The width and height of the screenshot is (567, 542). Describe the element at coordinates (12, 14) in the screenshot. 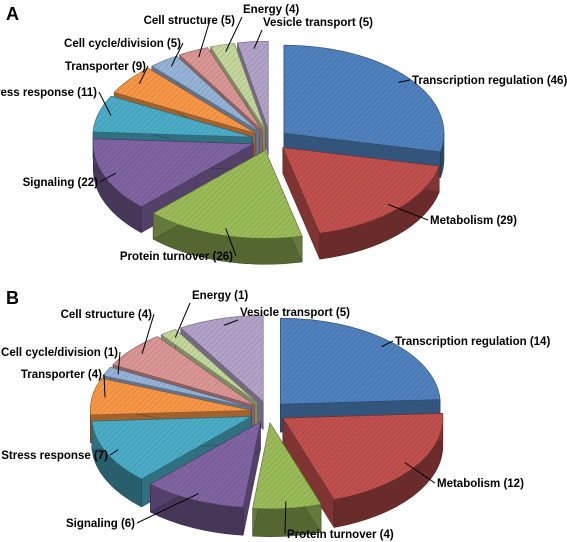

I see `panel-label-a: A` at that location.